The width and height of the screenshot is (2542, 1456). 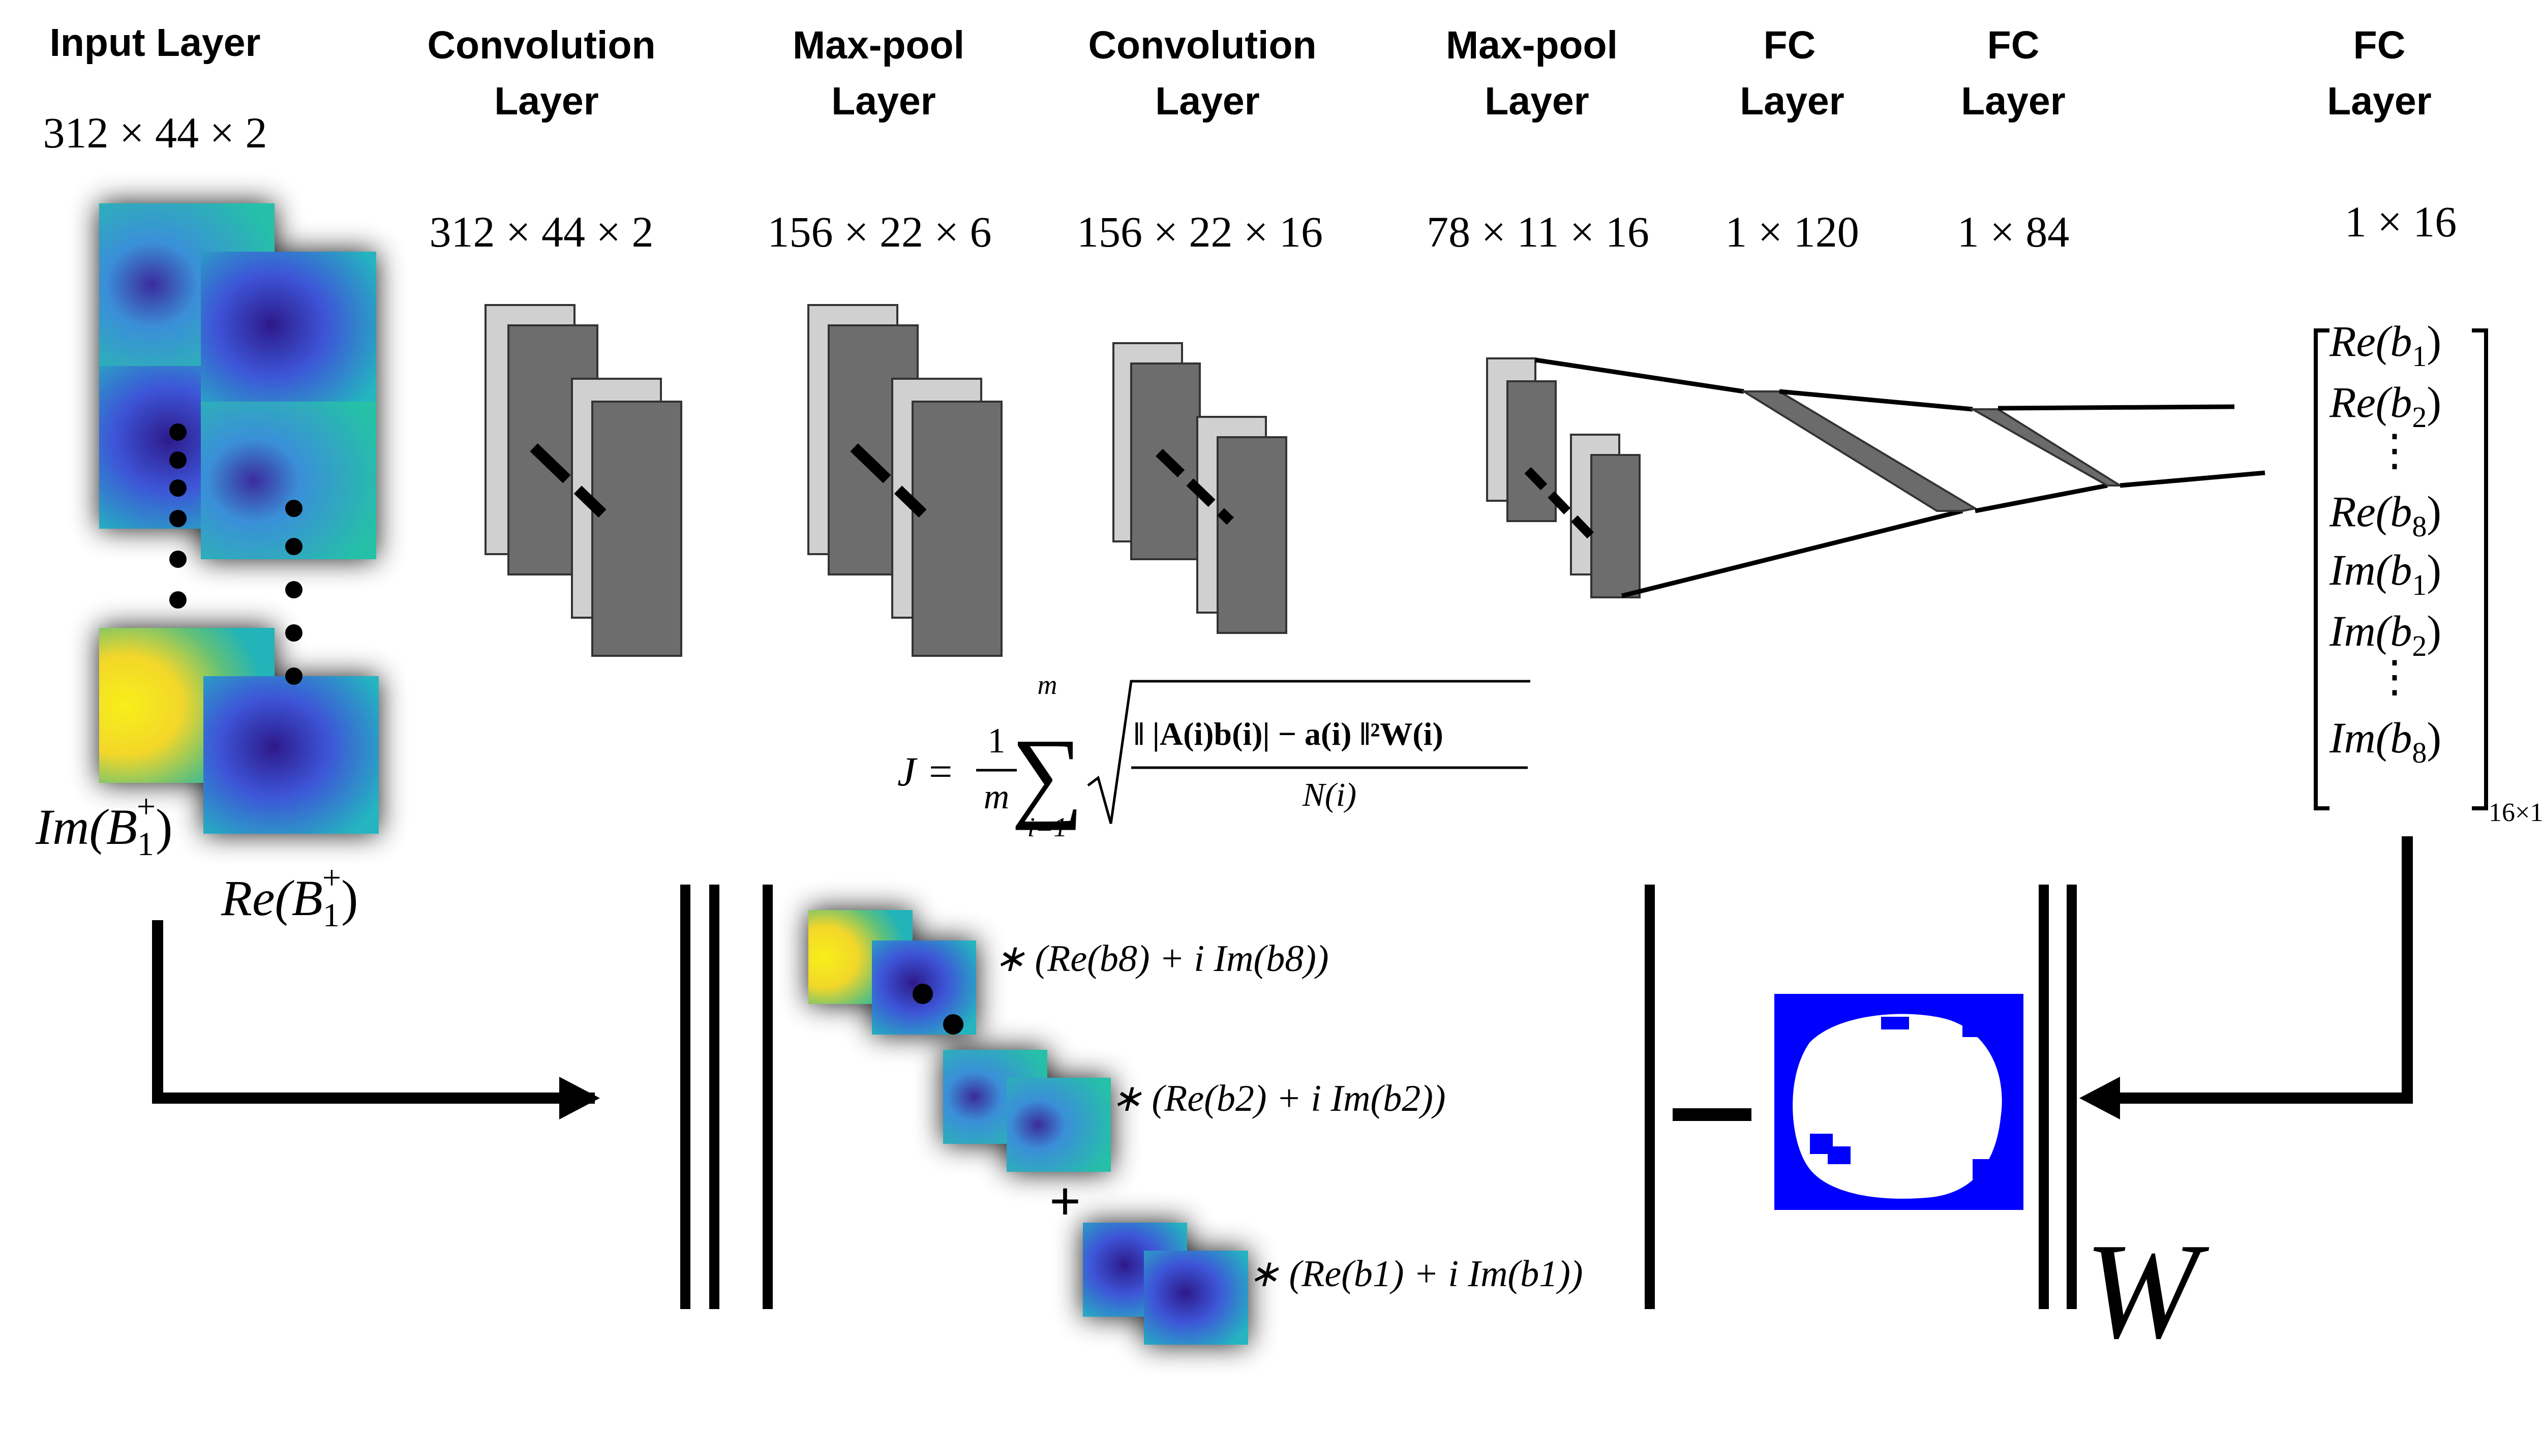 I want to click on fc3-dimension: 1 × 16, so click(x=2401, y=221).